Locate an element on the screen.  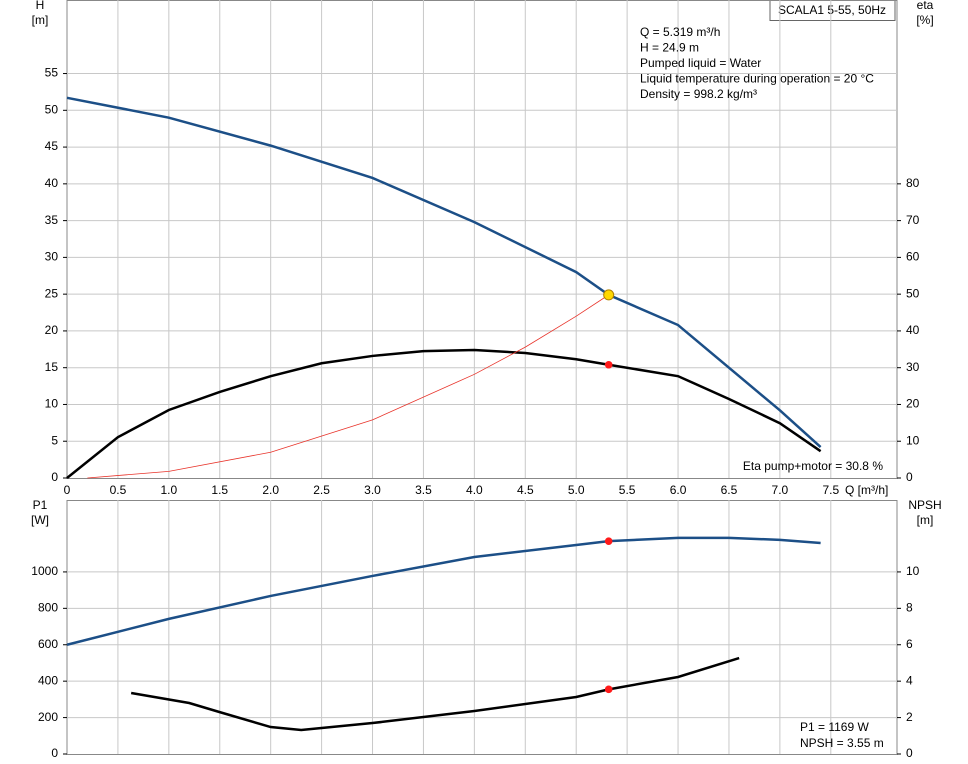
y-tick-label: 55 is located at coordinates (52, 73).